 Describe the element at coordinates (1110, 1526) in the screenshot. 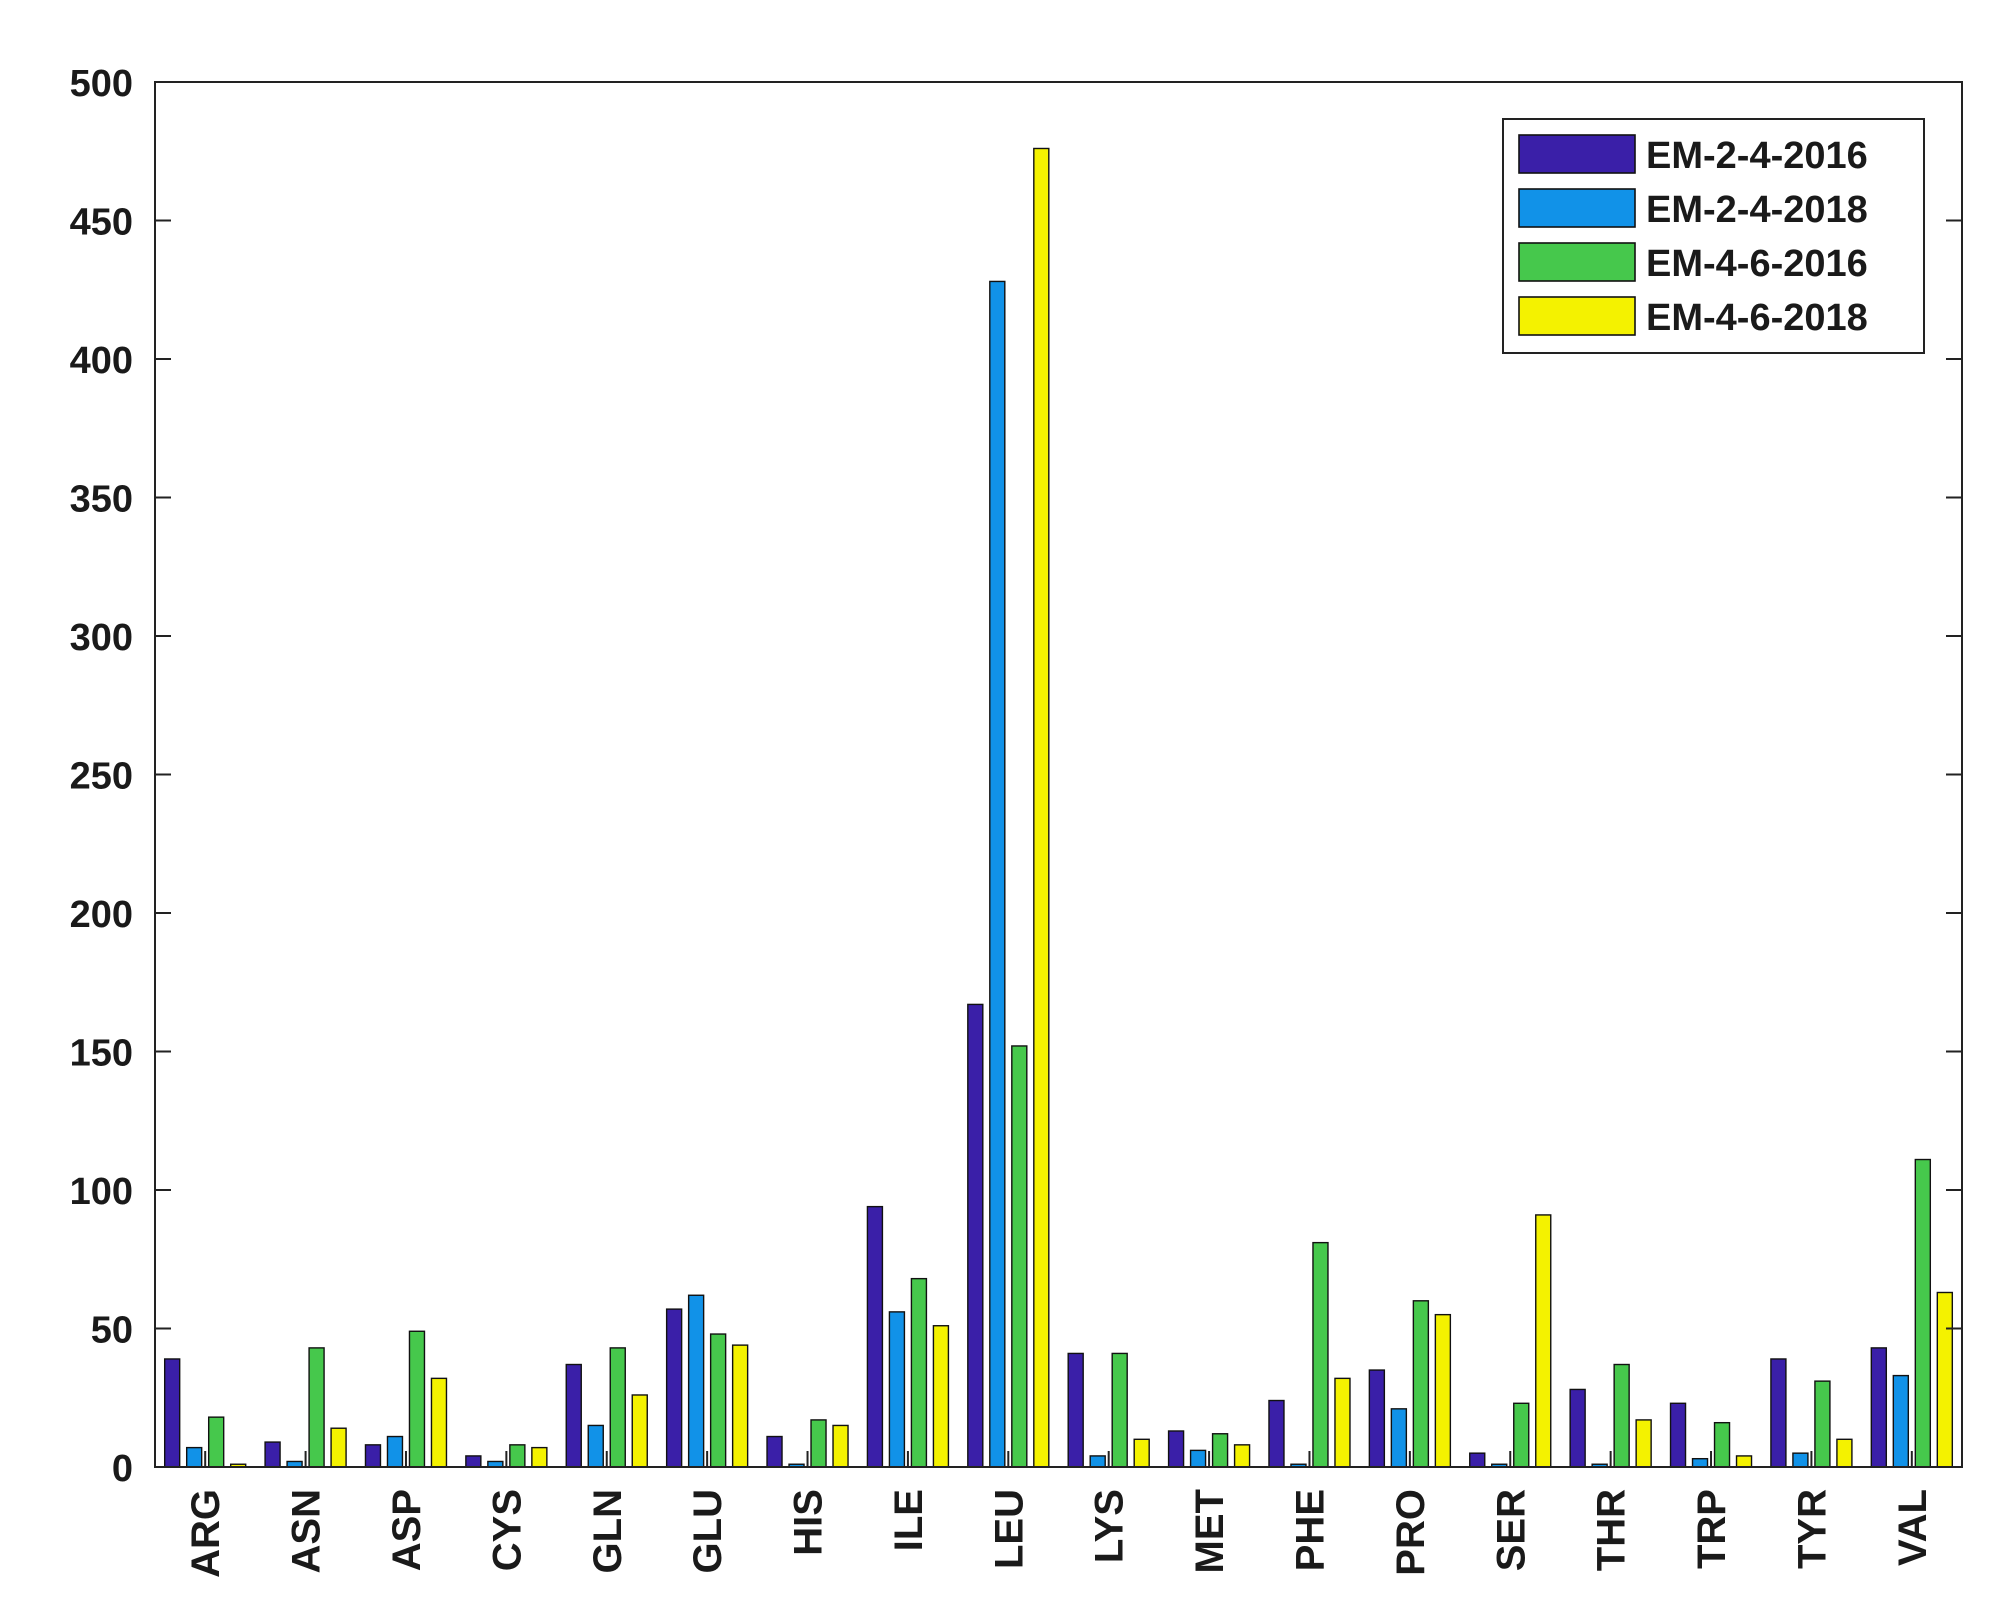

I see `x-tick-label: LYS` at that location.